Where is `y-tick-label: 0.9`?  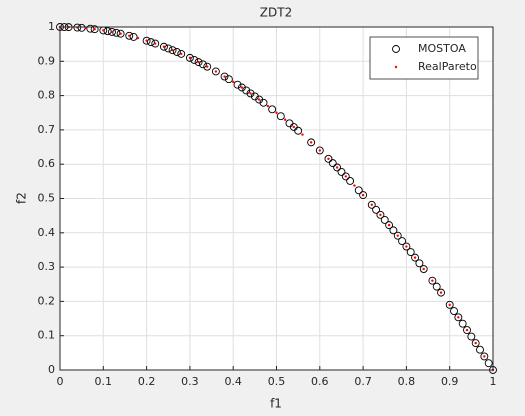 y-tick-label: 0.9 is located at coordinates (47, 60).